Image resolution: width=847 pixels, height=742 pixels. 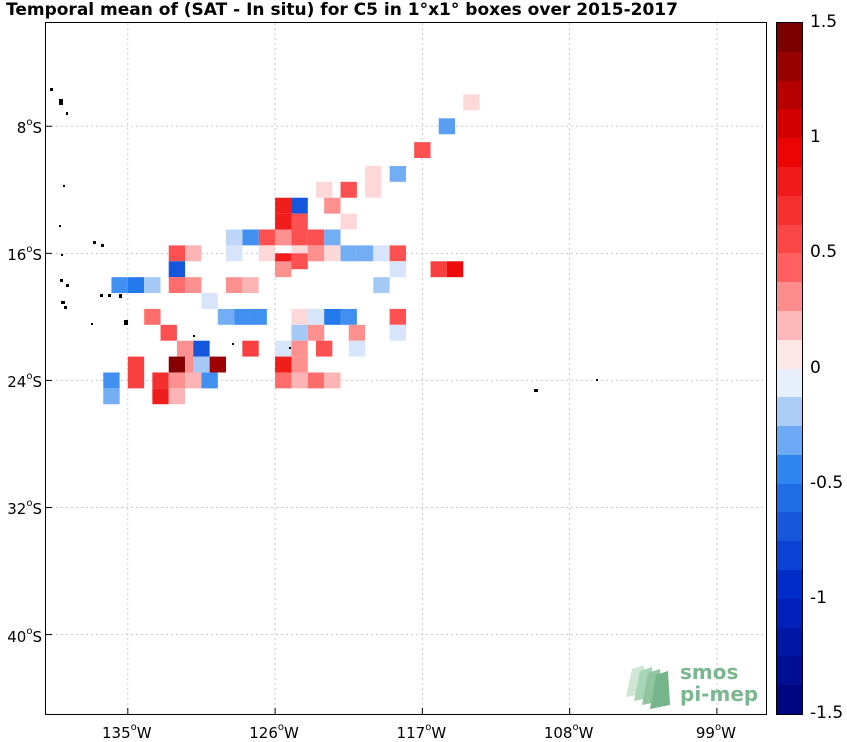 What do you see at coordinates (827, 713) in the screenshot?
I see `colorbar-tick-label: -1.5` at bounding box center [827, 713].